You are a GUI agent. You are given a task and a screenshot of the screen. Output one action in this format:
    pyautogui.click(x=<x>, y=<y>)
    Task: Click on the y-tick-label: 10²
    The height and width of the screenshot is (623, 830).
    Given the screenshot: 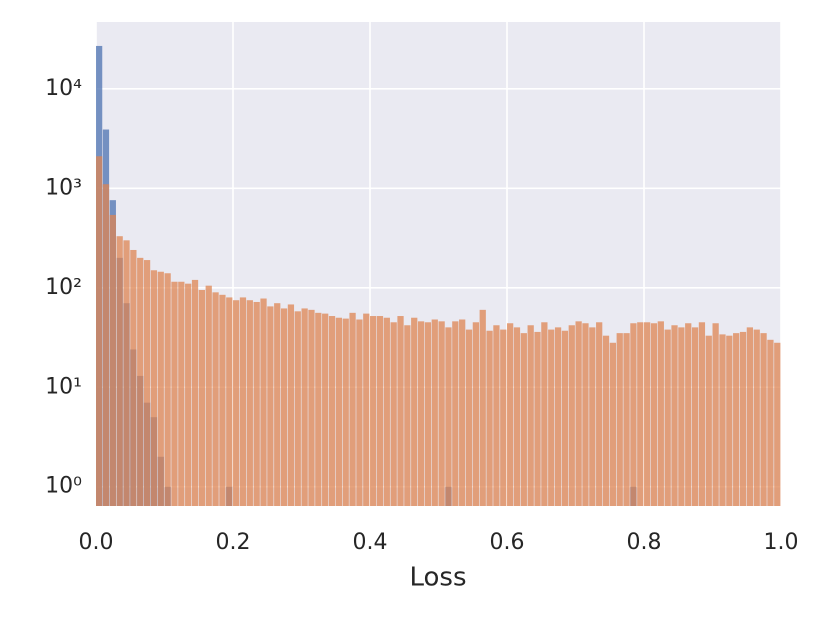 What is the action you would take?
    pyautogui.click(x=63, y=287)
    